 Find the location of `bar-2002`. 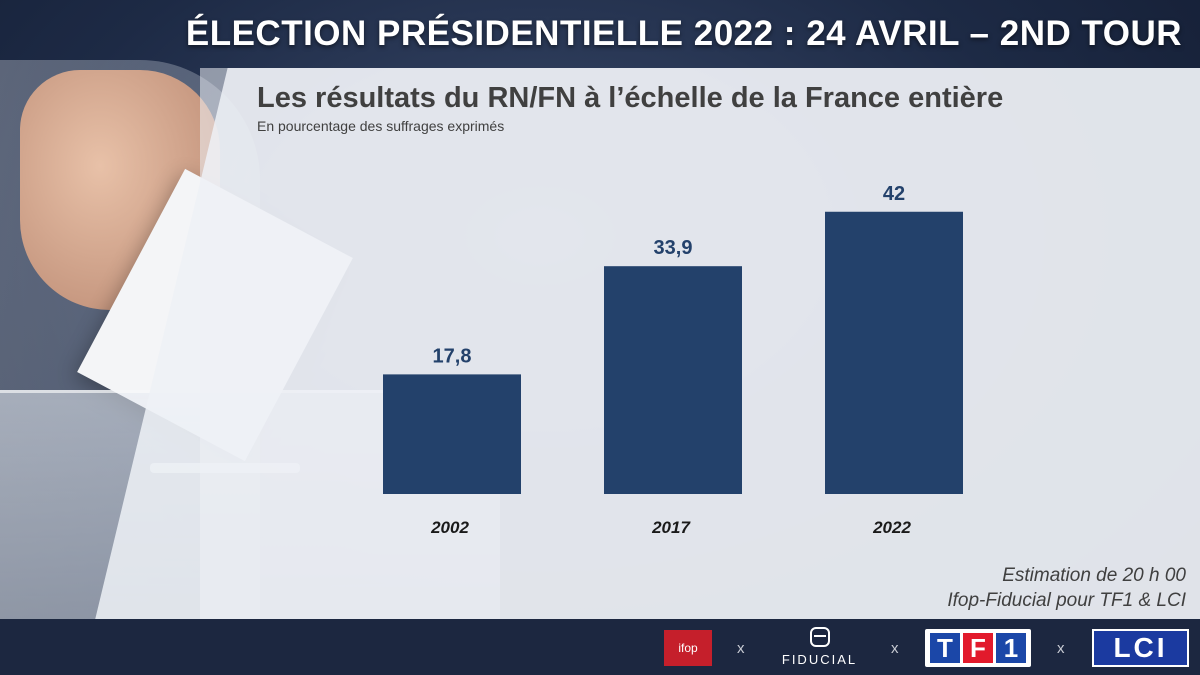

bar-2002 is located at coordinates (452, 434).